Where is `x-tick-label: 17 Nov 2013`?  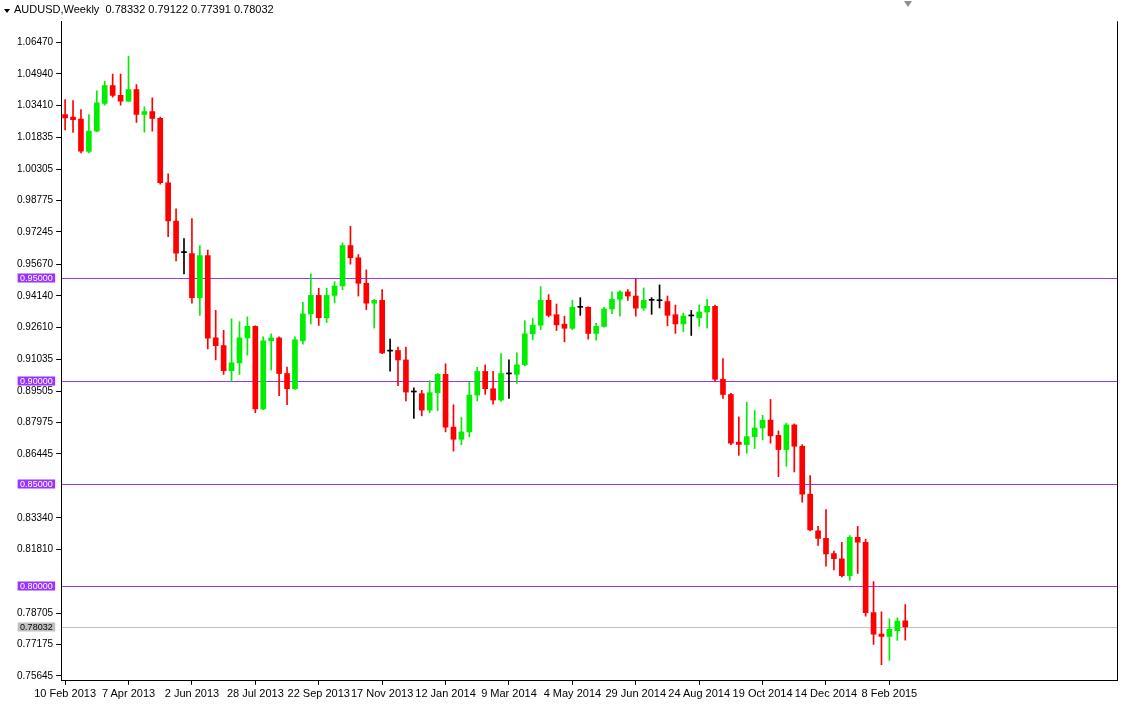
x-tick-label: 17 Nov 2013 is located at coordinates (382, 693).